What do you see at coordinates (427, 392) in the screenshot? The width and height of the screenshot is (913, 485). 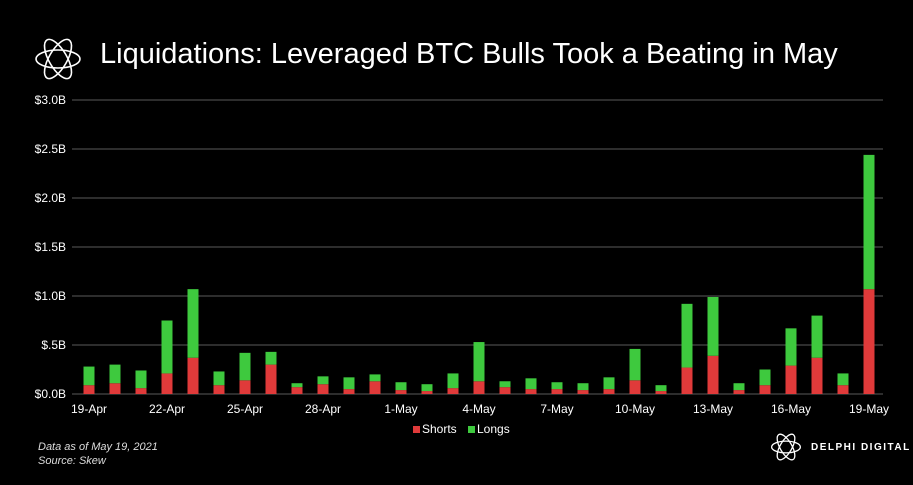 I see `bar-shorts-2-May` at bounding box center [427, 392].